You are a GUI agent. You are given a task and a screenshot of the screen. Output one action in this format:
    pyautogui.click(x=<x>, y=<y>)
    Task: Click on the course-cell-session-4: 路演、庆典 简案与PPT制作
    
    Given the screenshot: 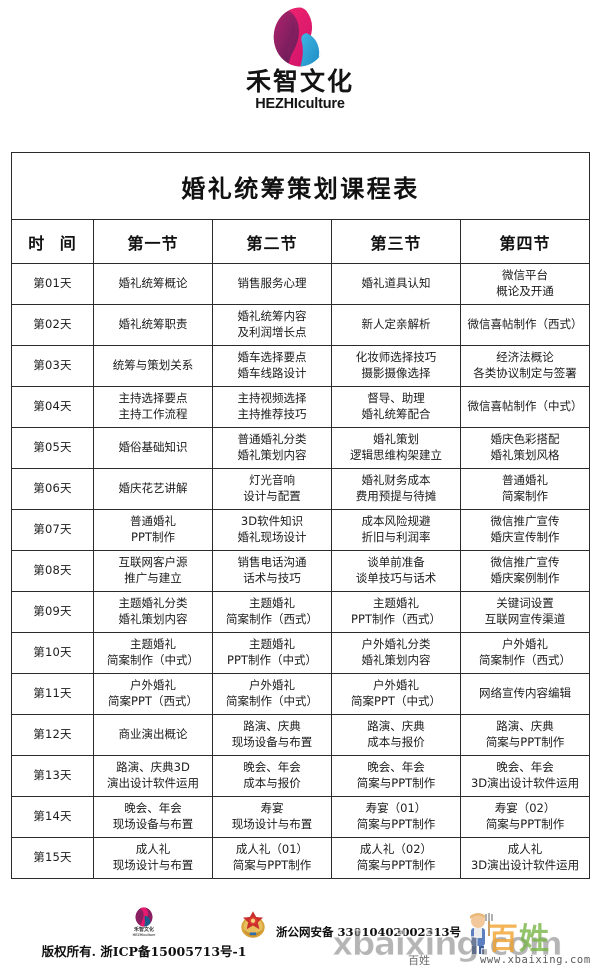 What is the action you would take?
    pyautogui.click(x=525, y=735)
    